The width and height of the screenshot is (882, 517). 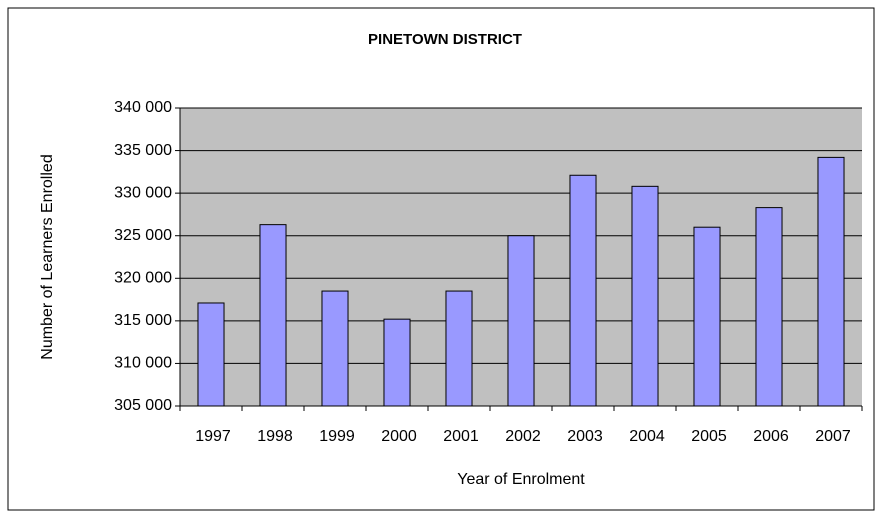 I want to click on x-tick-label: 2006, so click(x=771, y=436).